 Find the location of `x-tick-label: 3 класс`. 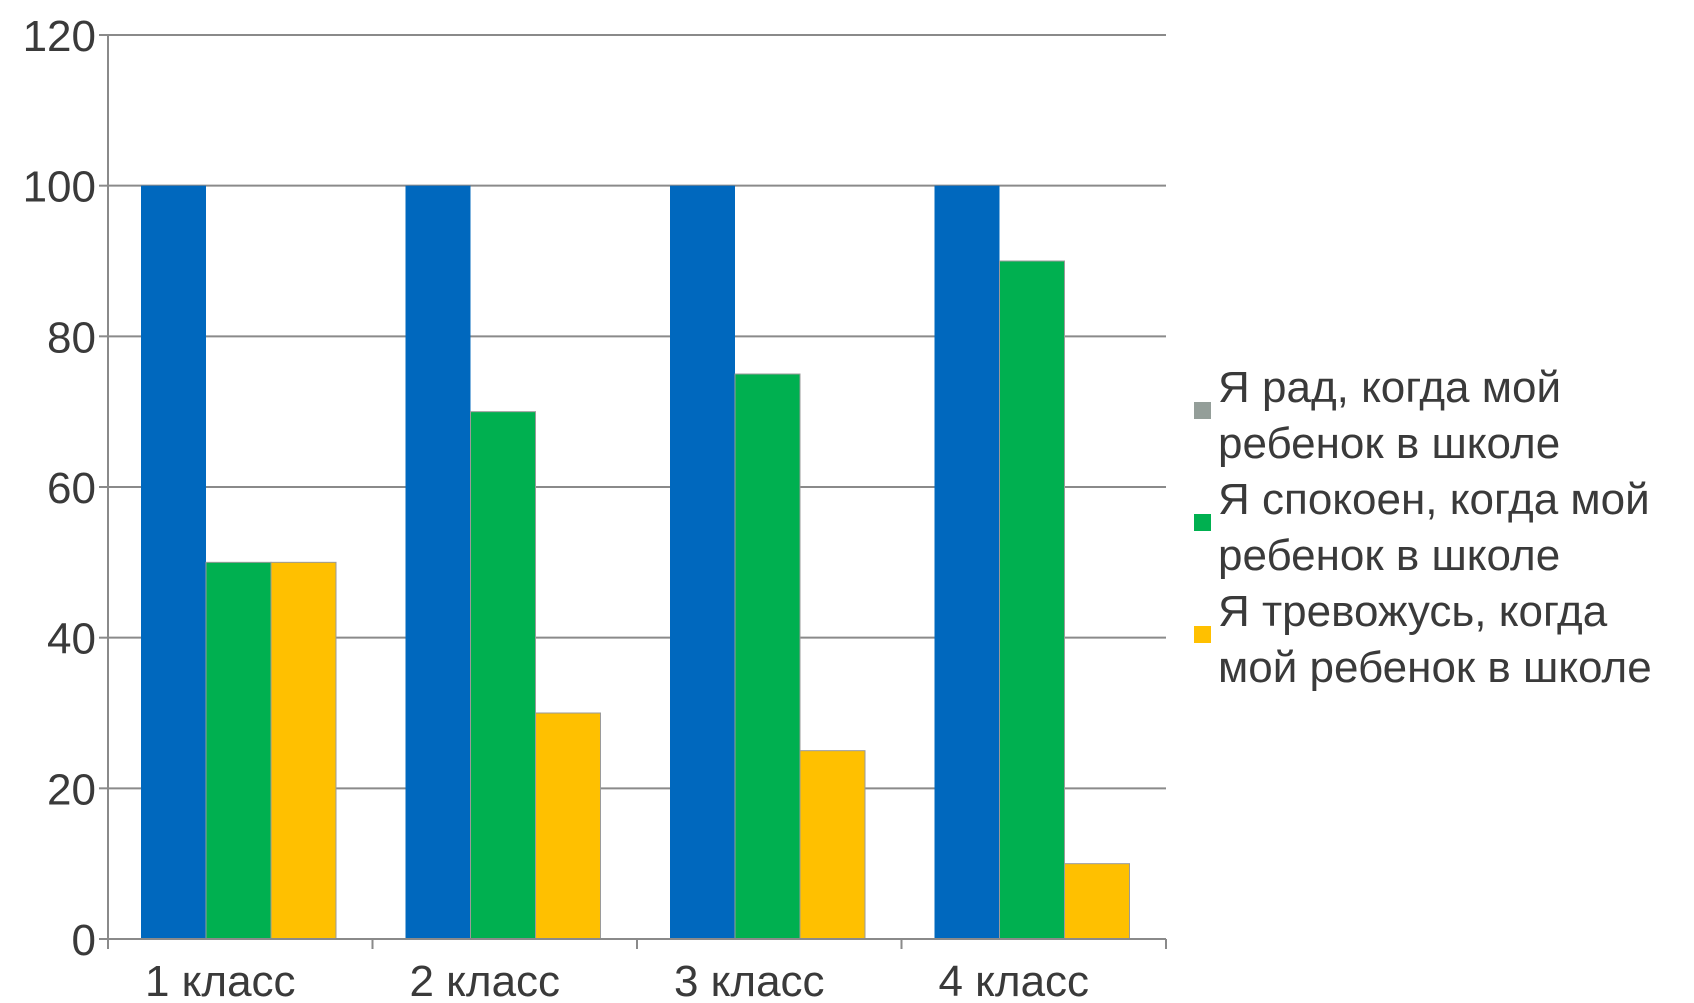

x-tick-label: 3 класс is located at coordinates (749, 980).